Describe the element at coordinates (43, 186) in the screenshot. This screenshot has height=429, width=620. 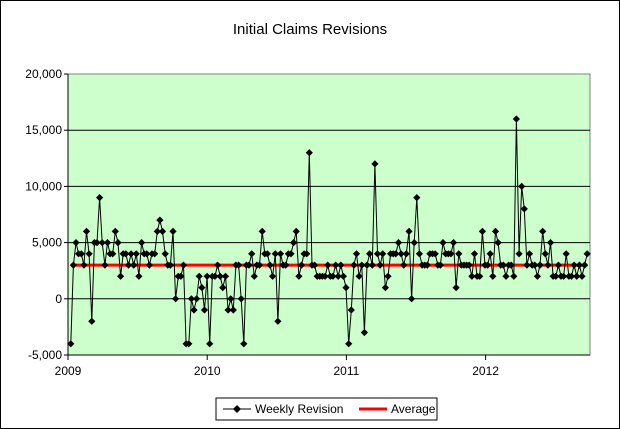
I see `y-tick-label: 10,000` at that location.